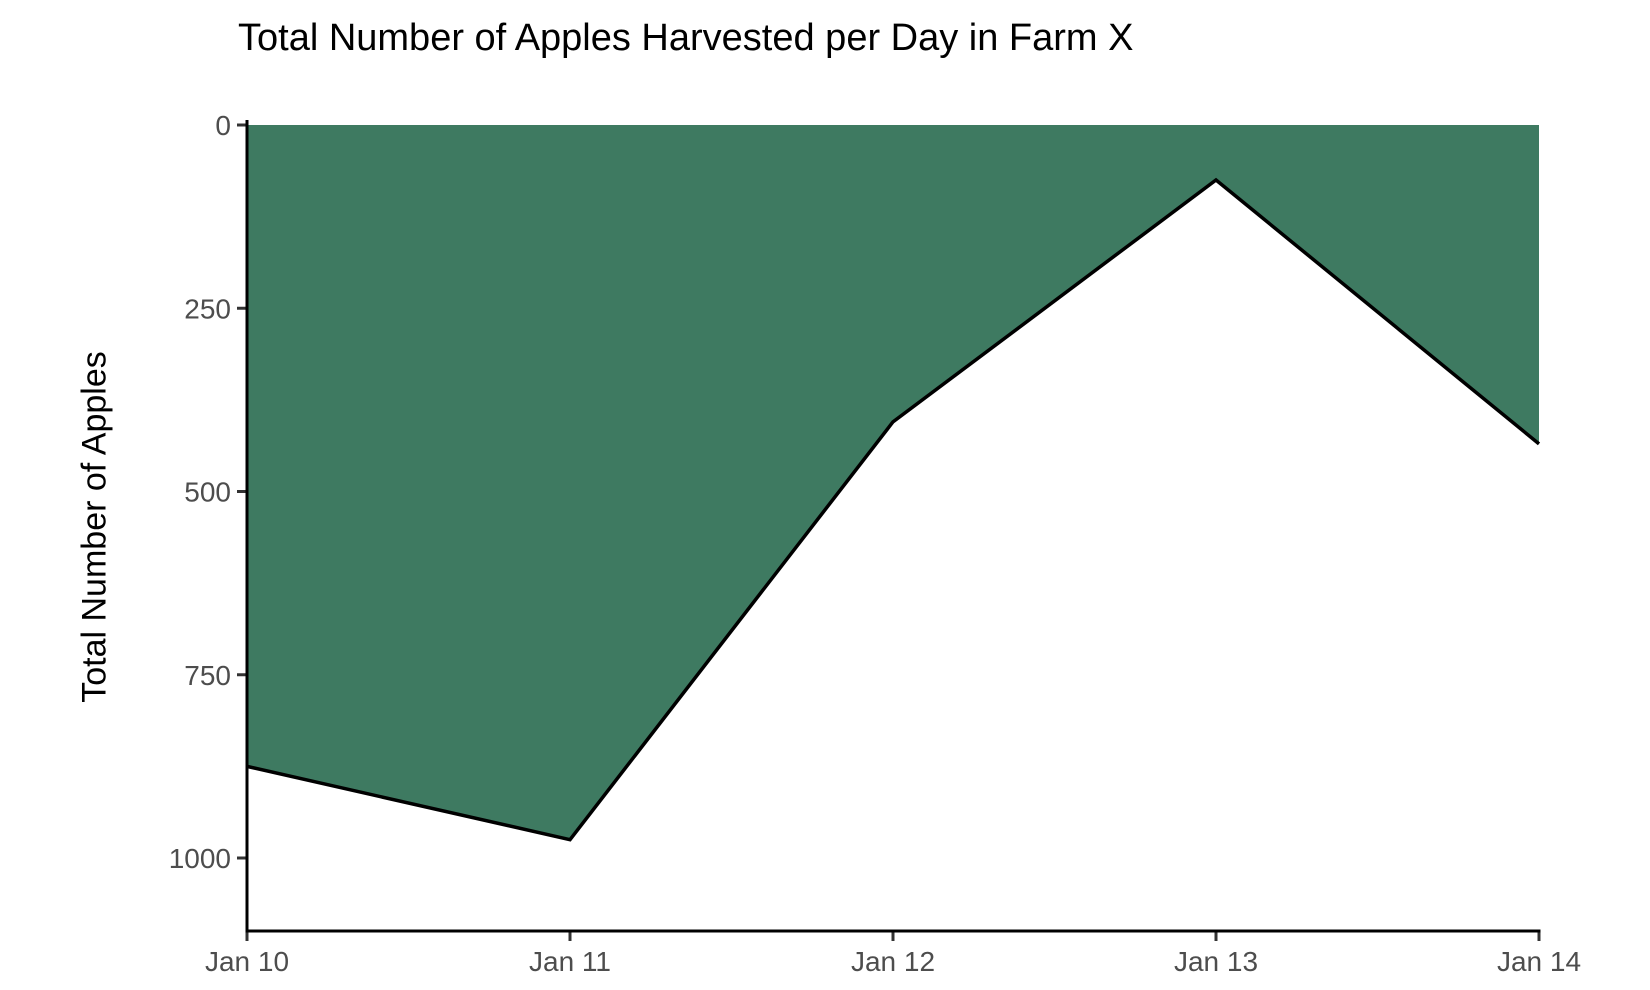 This screenshot has height=990, width=1650. Describe the element at coordinates (200, 858) in the screenshot. I see `y-tick-label: 1000` at that location.